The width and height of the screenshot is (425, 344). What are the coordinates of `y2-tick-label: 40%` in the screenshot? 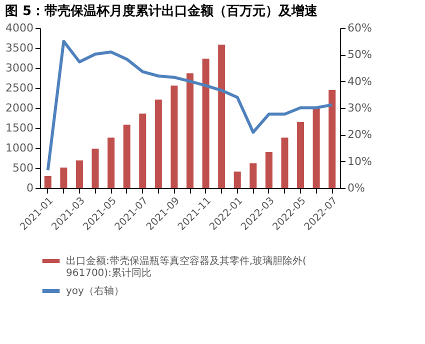 It's located at (360, 81).